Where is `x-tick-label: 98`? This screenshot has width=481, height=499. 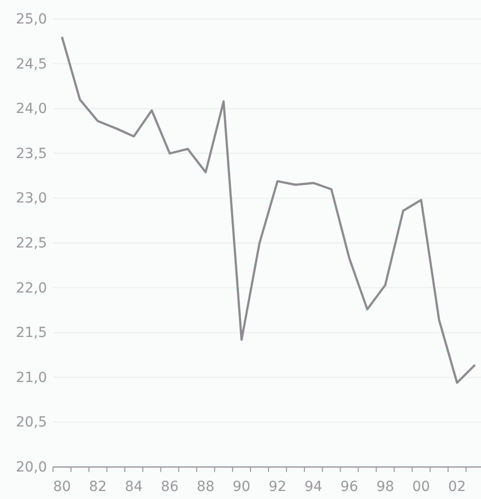 x-tick-label: 98 is located at coordinates (385, 487).